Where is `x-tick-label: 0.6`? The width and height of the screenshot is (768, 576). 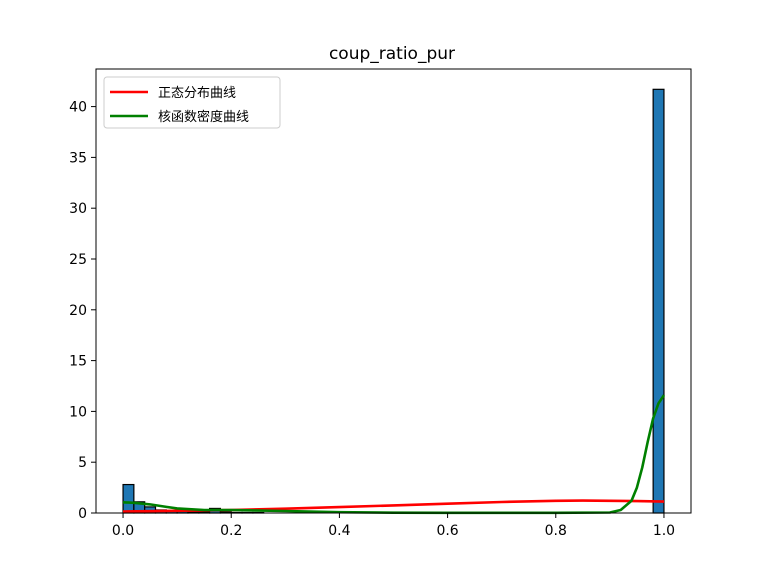
x-tick-label: 0.6 is located at coordinates (447, 531).